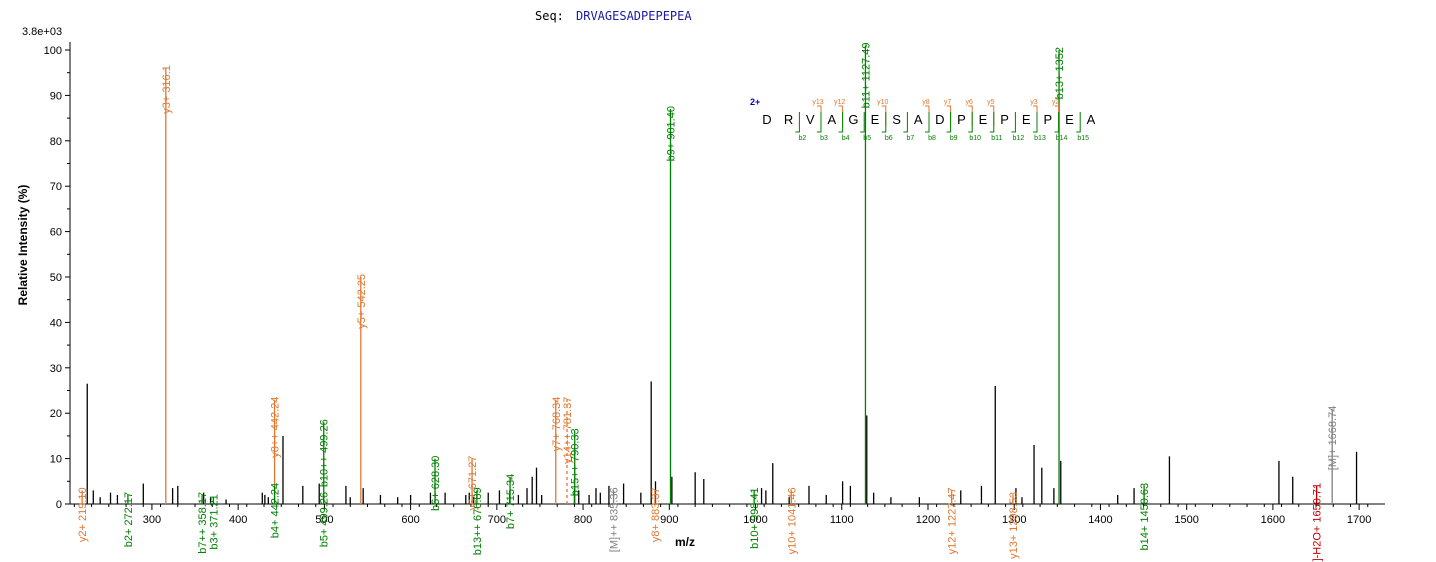 This screenshot has height=562, width=1436. What do you see at coordinates (1100, 520) in the screenshot?
I see `x-tick-label: 1400` at bounding box center [1100, 520].